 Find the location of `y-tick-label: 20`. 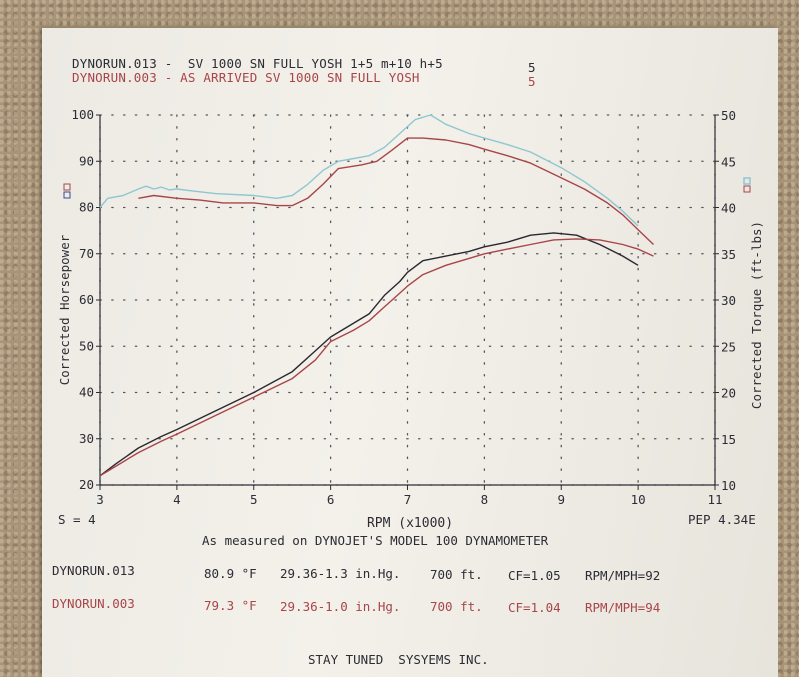

y-tick-label: 20 is located at coordinates (86, 484).